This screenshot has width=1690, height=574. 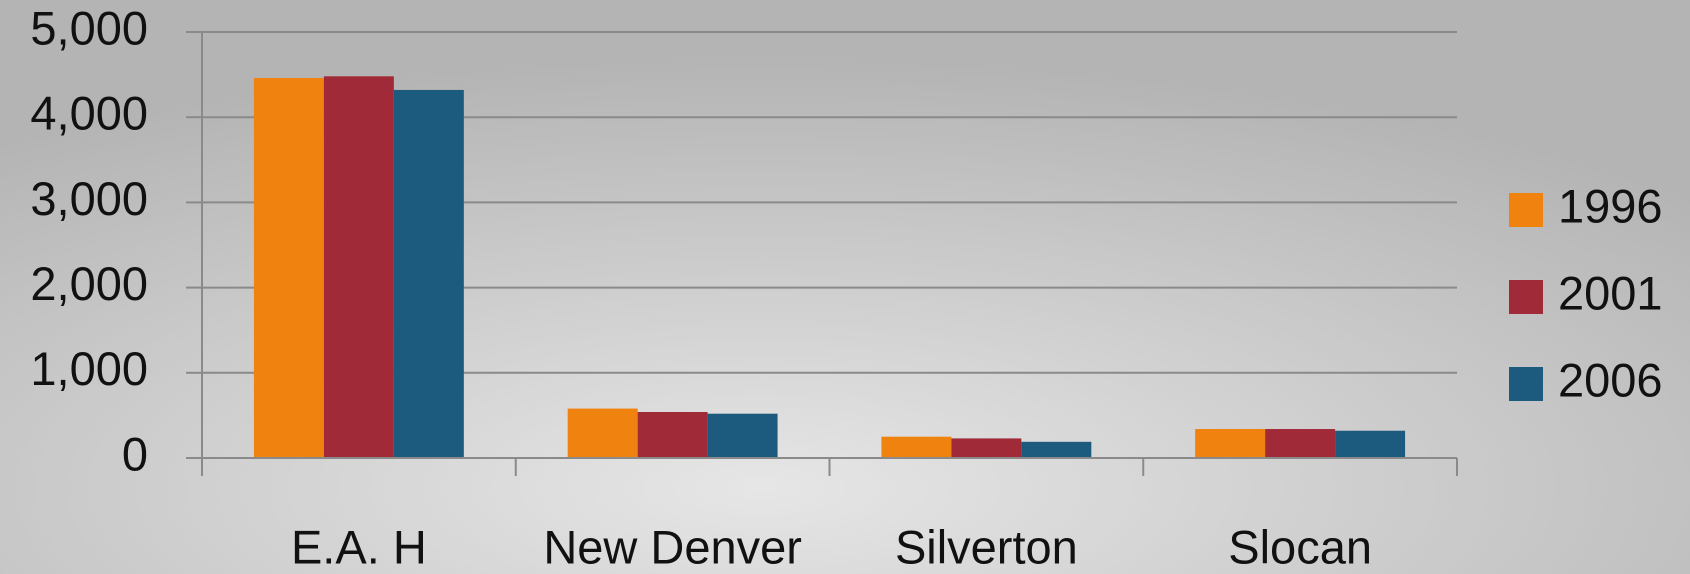 I want to click on x-tick-label: New Denver, so click(x=672, y=546).